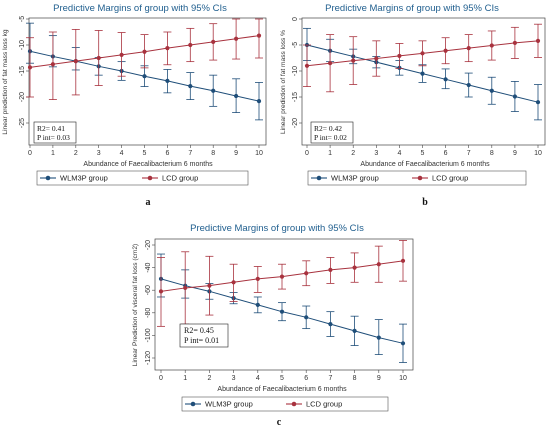 The width and height of the screenshot is (550, 434). I want to click on panel-label: a, so click(148, 202).